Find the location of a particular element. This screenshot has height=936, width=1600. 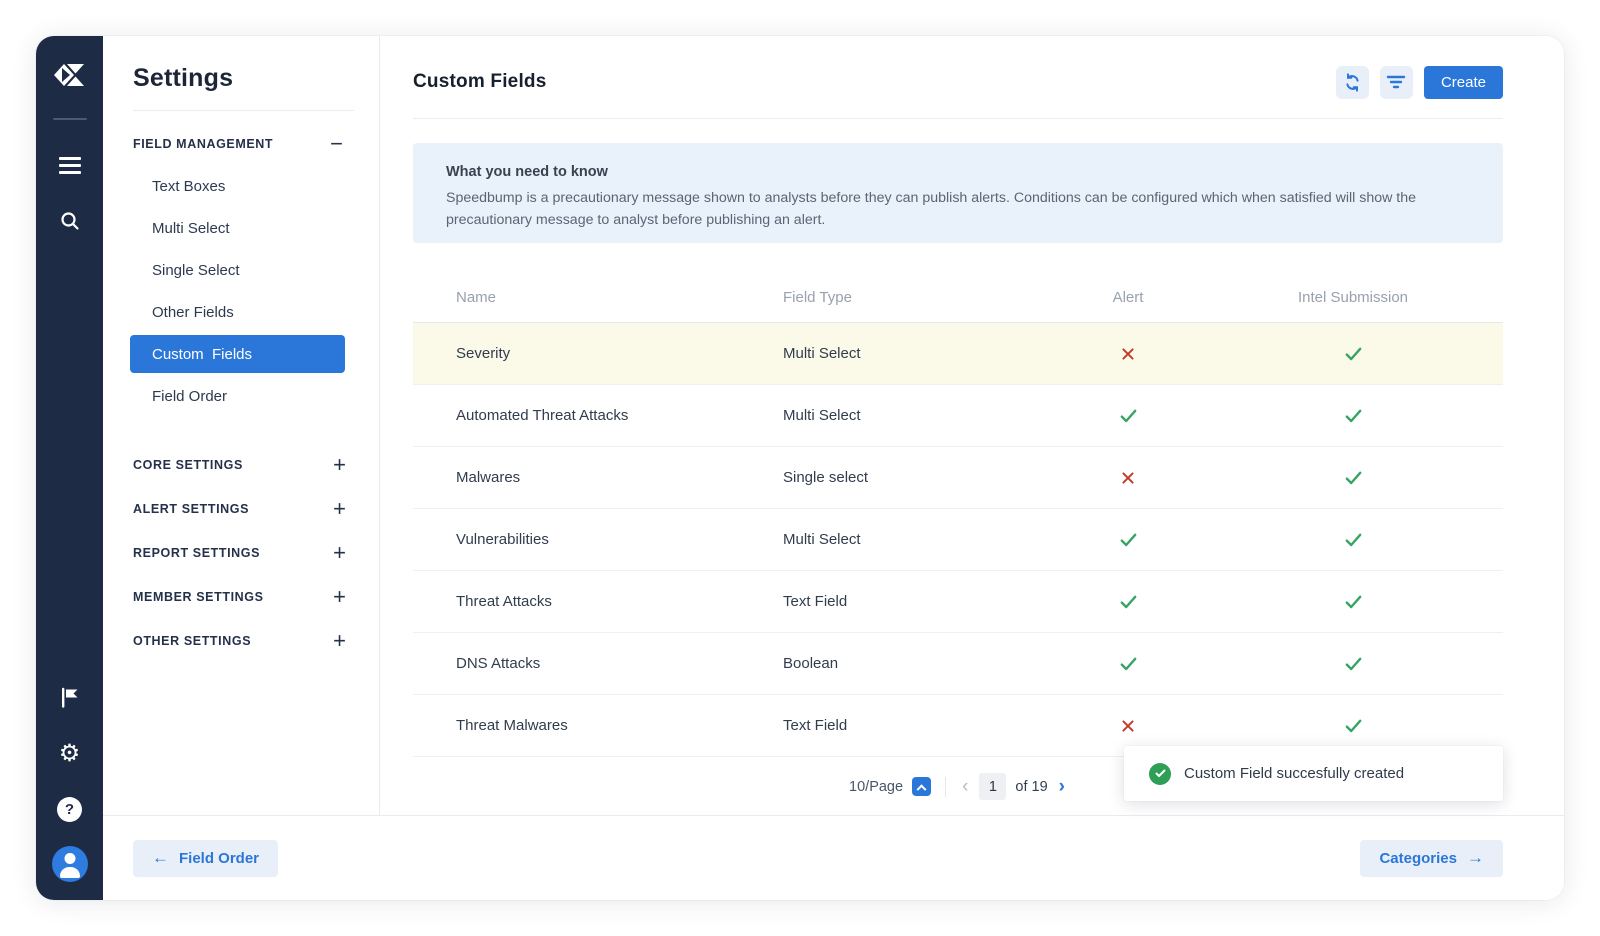

nav-group-member-settings: MEMBER SETTINGS + is located at coordinates (256, 597).